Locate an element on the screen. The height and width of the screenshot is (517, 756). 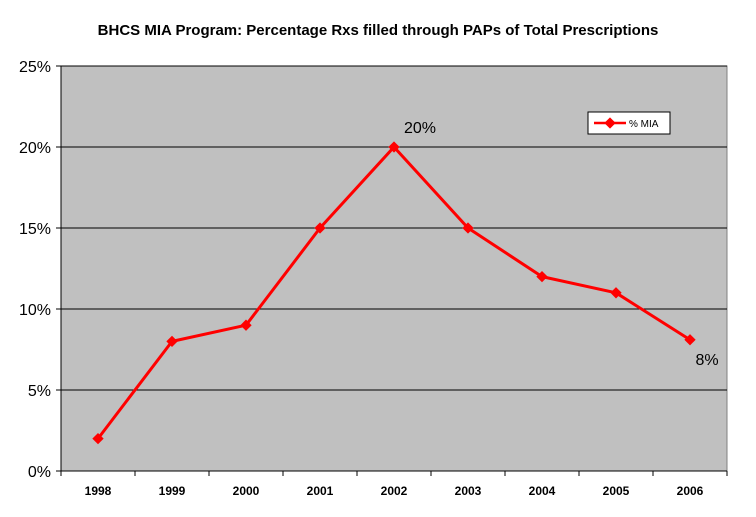
x-tick-label: 2005 is located at coordinates (616, 491).